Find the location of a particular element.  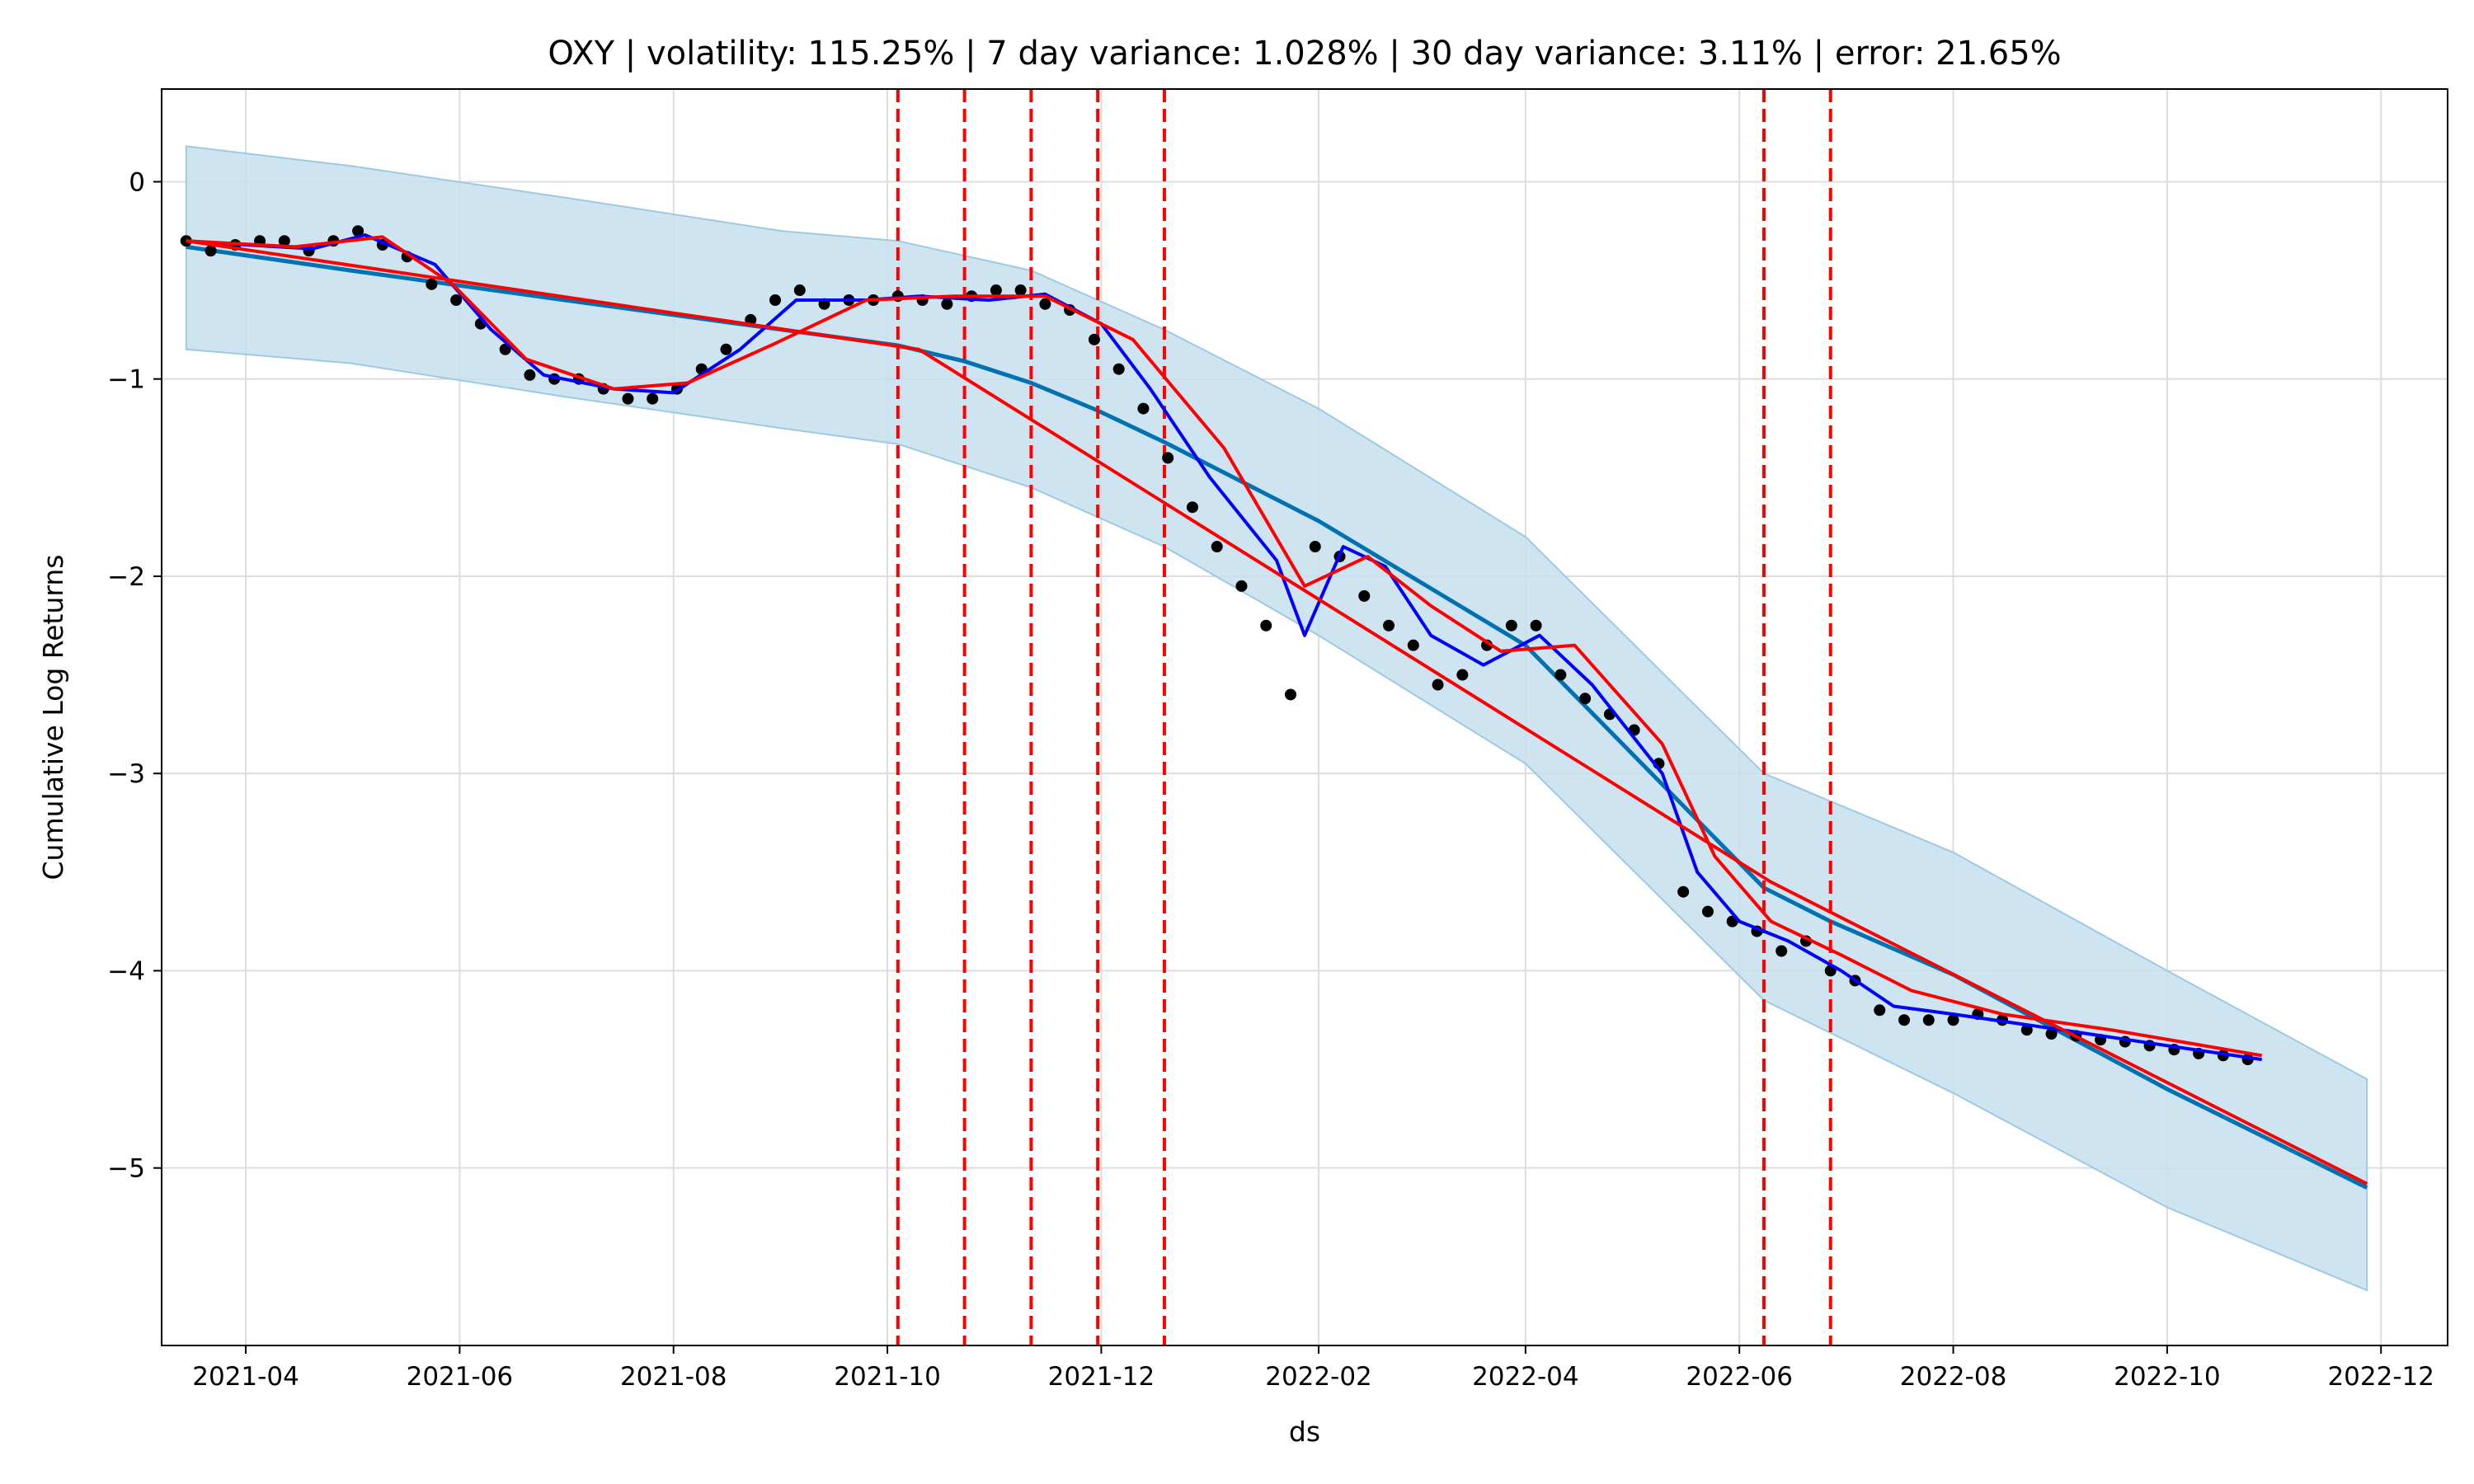

y-tick-label: −3 is located at coordinates (126, 774).